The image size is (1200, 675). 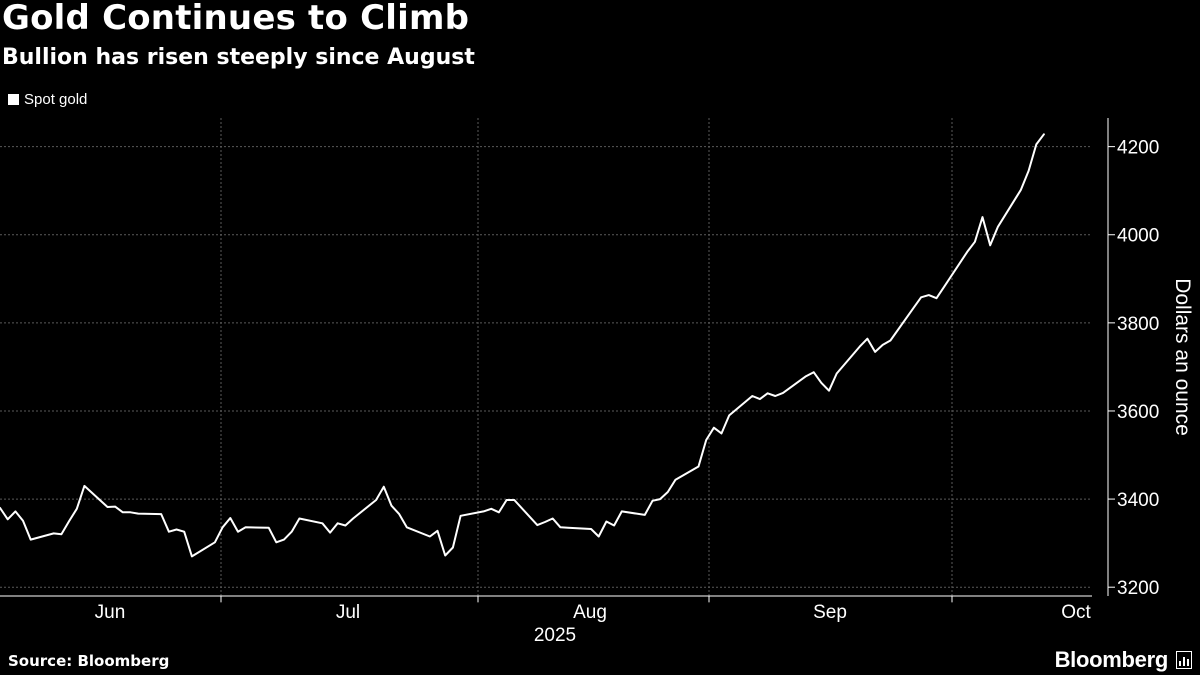 What do you see at coordinates (1184, 660) in the screenshot?
I see `bloomberg-chart-icon` at bounding box center [1184, 660].